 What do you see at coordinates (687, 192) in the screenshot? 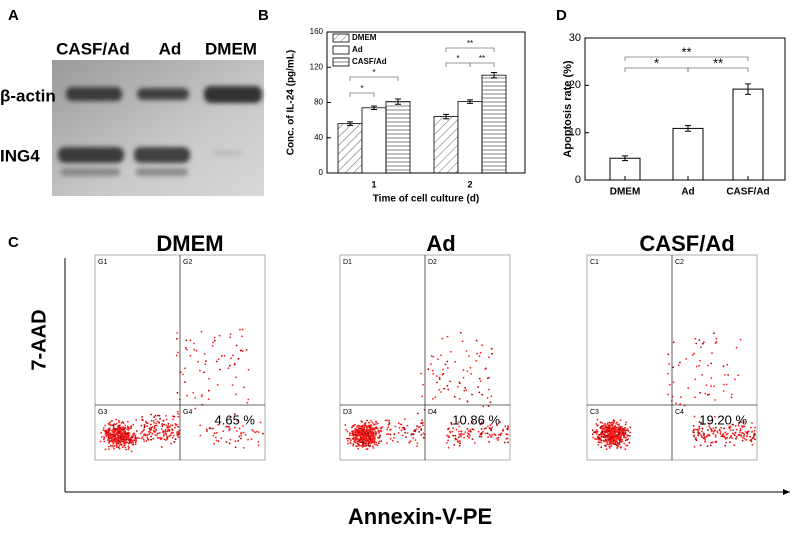
I see `x-tick-label: Ad` at bounding box center [687, 192].